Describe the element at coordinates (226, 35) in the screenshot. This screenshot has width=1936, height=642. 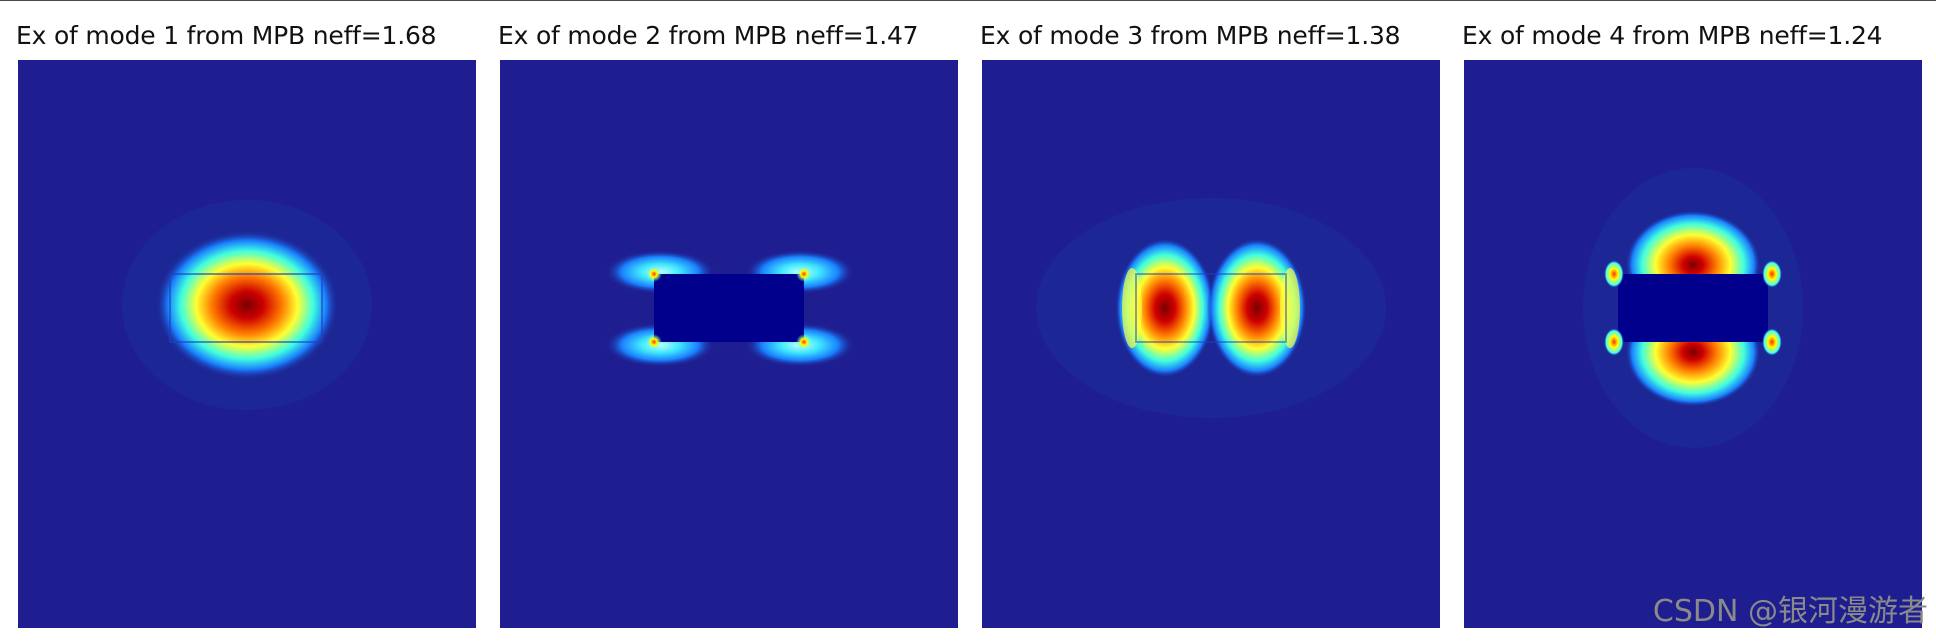
I see `panel-title: Ex of mode 1 from MPB neff=1.68` at that location.